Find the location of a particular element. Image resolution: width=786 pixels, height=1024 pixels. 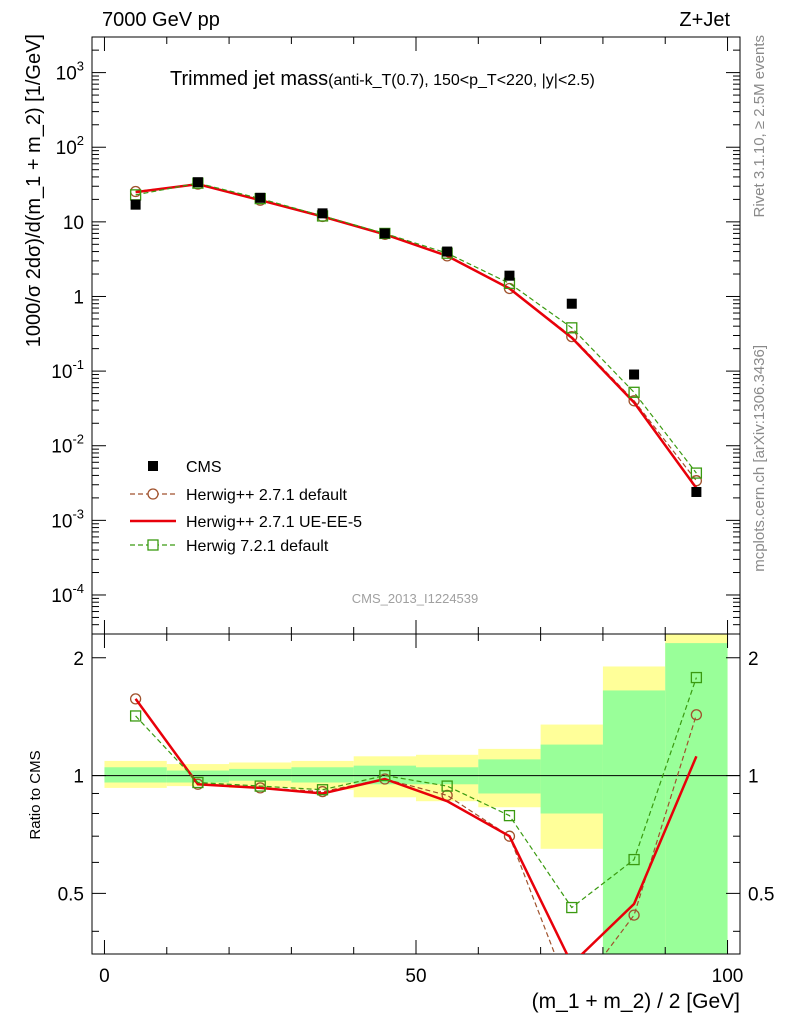

y-axis-label: 1000/σ 2dσ)/d(m_1 + m_2) [1/GeV] is located at coordinates (34, 190).